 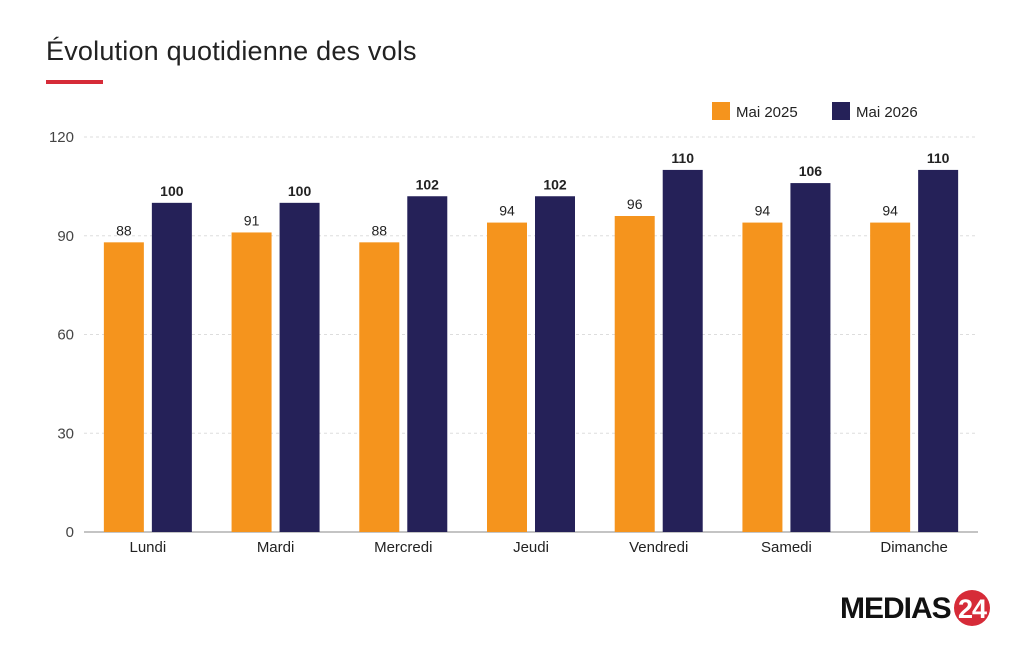 I want to click on x-tick-label: Dimanche, so click(x=914, y=547).